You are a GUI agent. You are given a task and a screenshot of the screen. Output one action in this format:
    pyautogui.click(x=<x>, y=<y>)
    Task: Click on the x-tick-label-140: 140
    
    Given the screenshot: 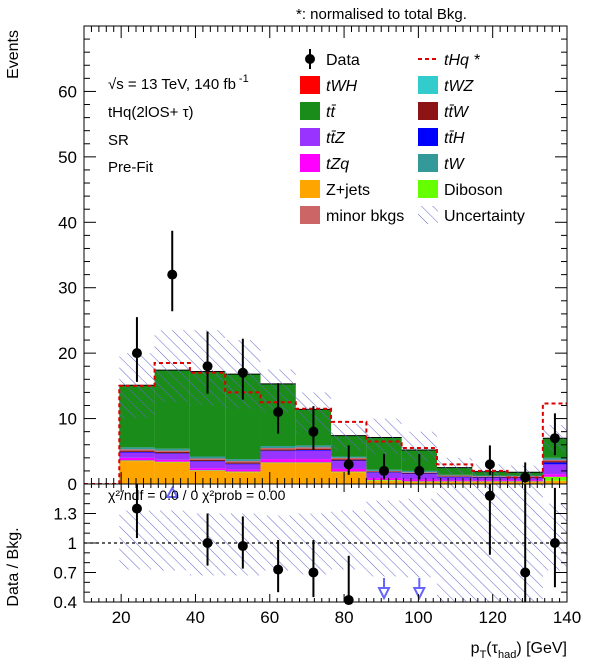 What is the action you would take?
    pyautogui.click(x=567, y=617)
    